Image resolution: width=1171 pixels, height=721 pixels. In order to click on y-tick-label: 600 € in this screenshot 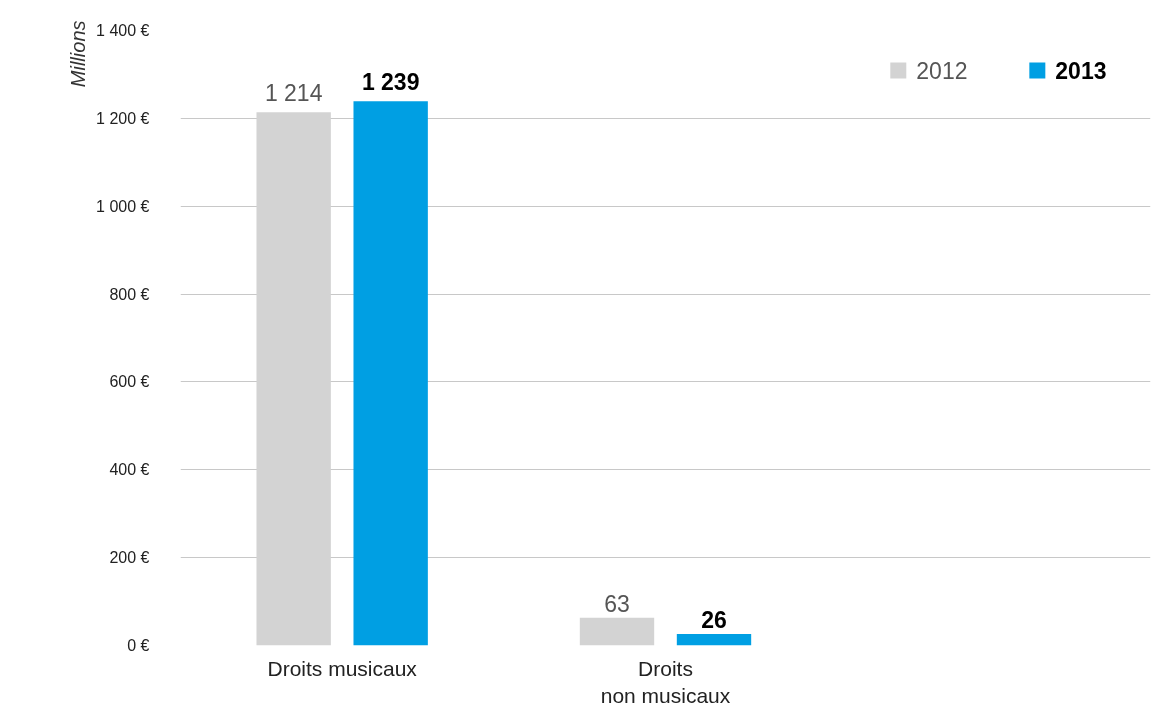, I will do `click(129, 382)`.